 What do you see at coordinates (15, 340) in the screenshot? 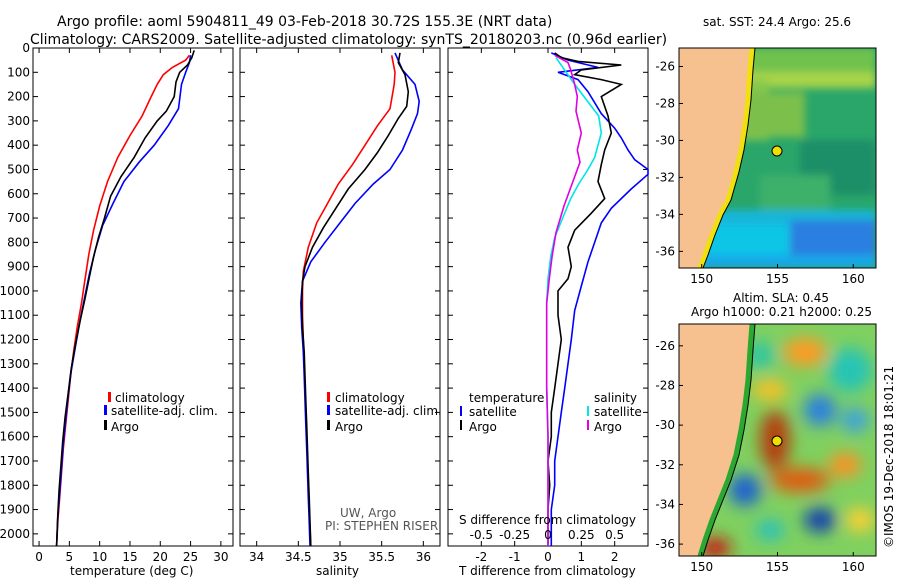
I see `y-tick-label: 1200` at bounding box center [15, 340].